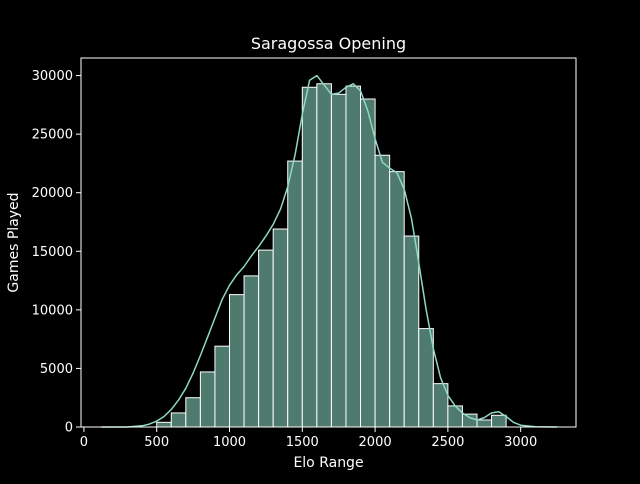 The width and height of the screenshot is (640, 484). What do you see at coordinates (84, 442) in the screenshot?
I see `x-tick-label: 0` at bounding box center [84, 442].